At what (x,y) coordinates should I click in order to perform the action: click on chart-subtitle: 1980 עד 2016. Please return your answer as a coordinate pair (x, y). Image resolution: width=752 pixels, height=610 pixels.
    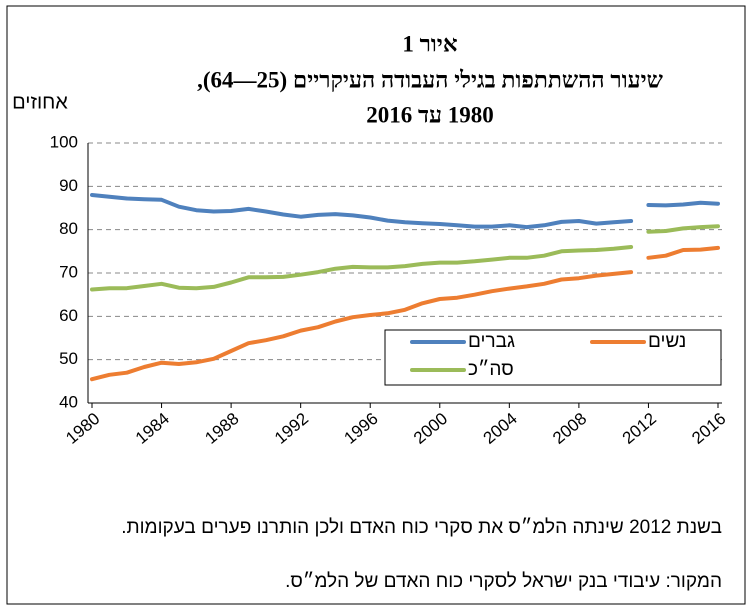
    Looking at the image, I should click on (430, 114).